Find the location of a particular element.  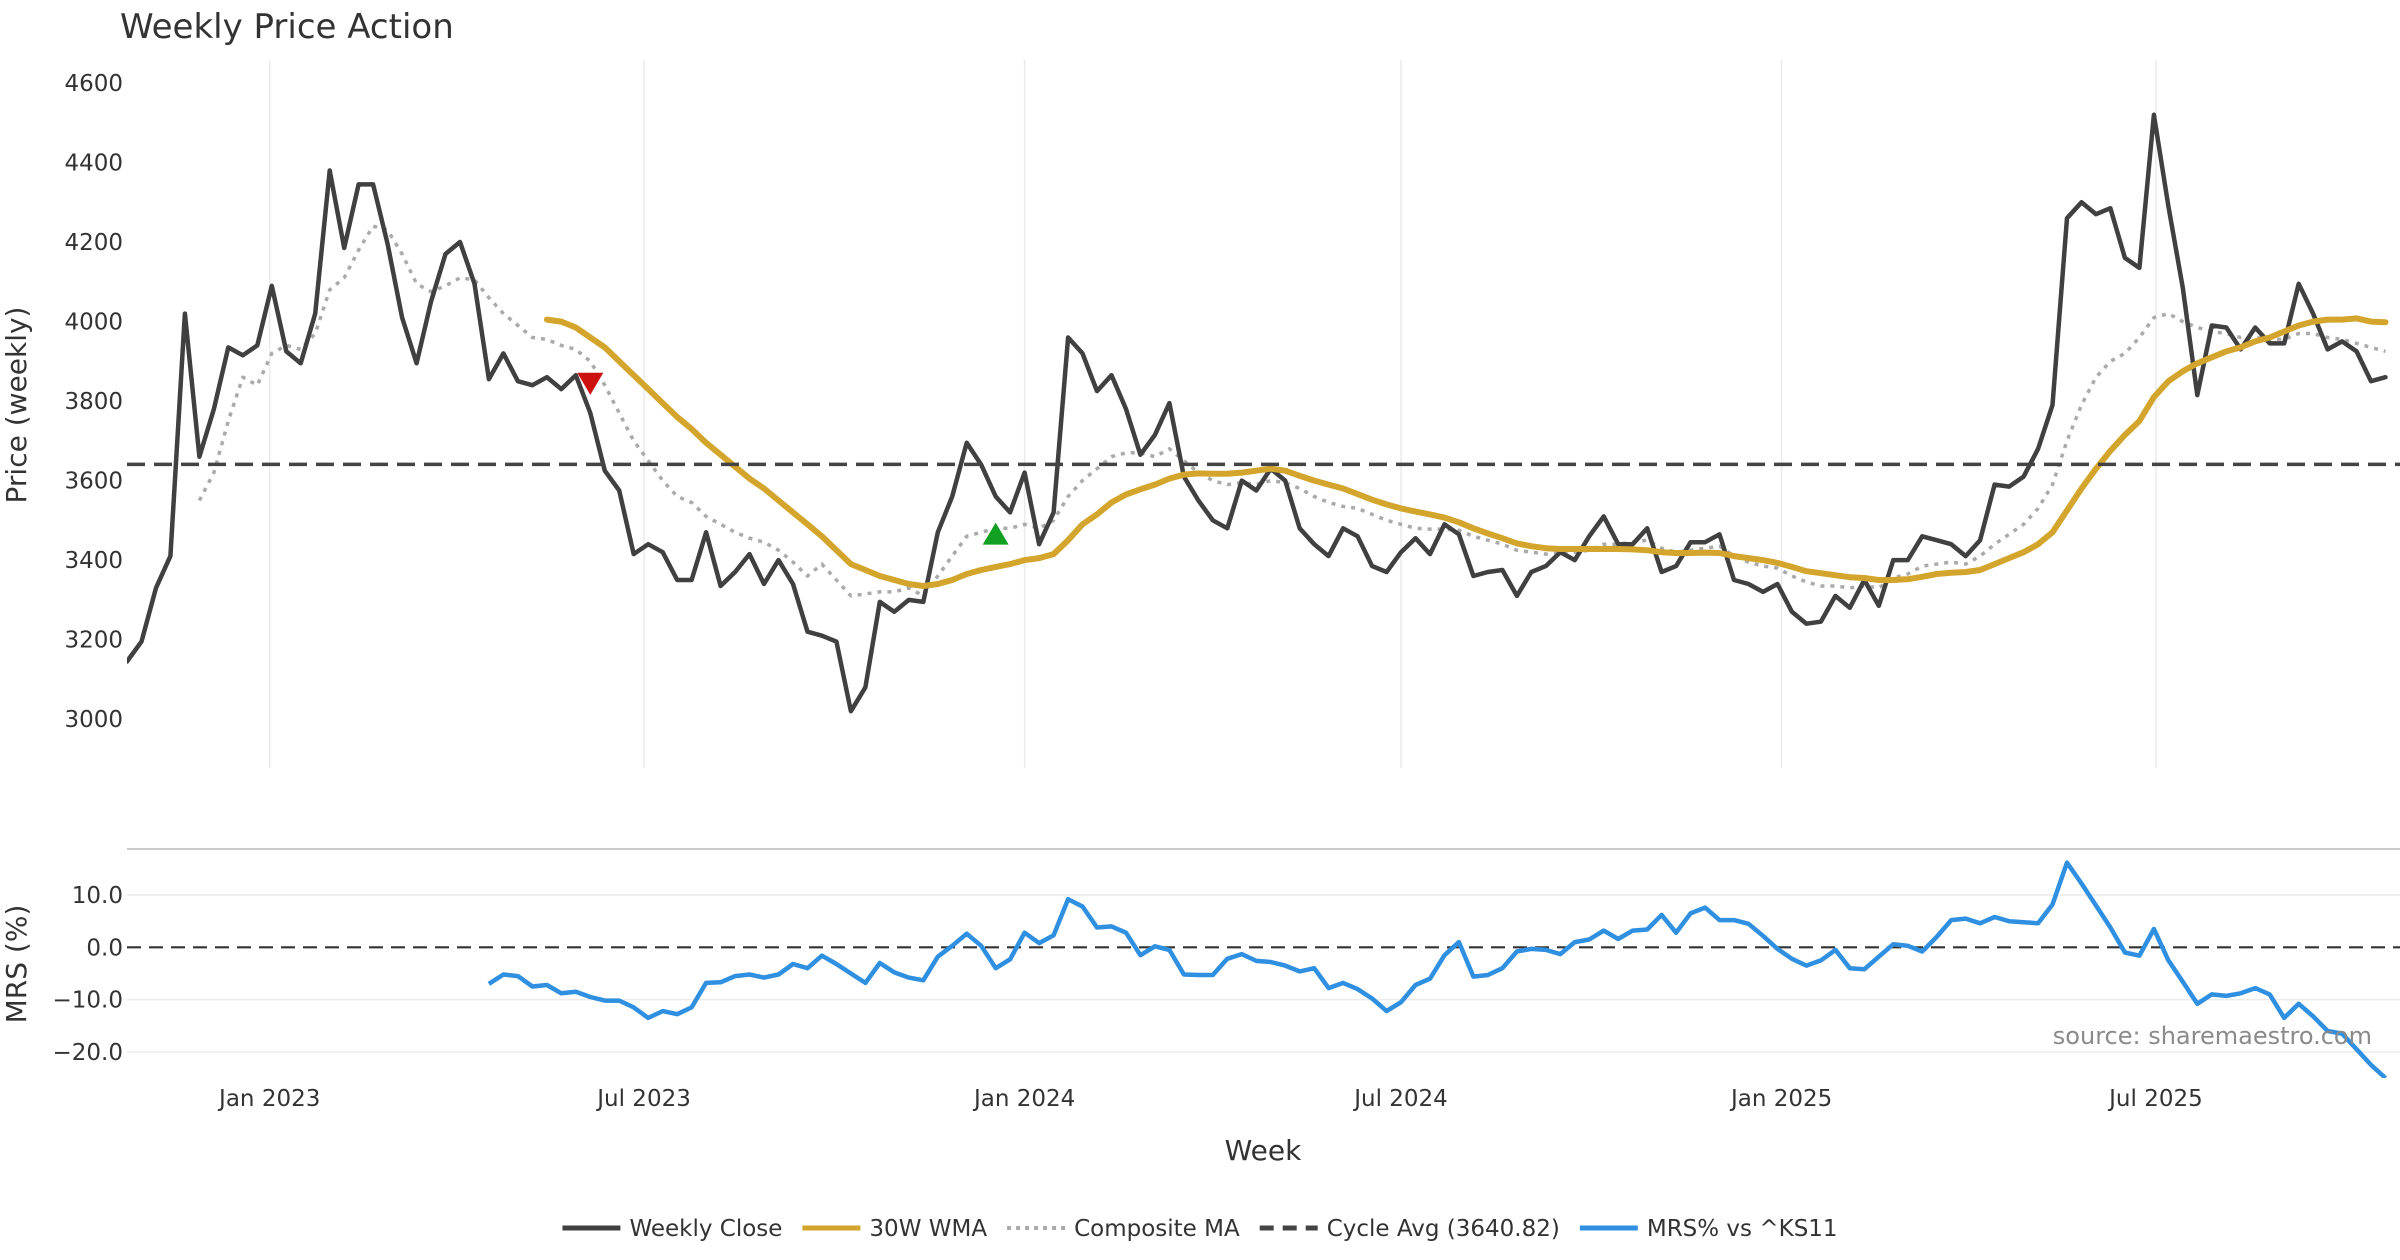

x-axis-label: Week is located at coordinates (1263, 1150).